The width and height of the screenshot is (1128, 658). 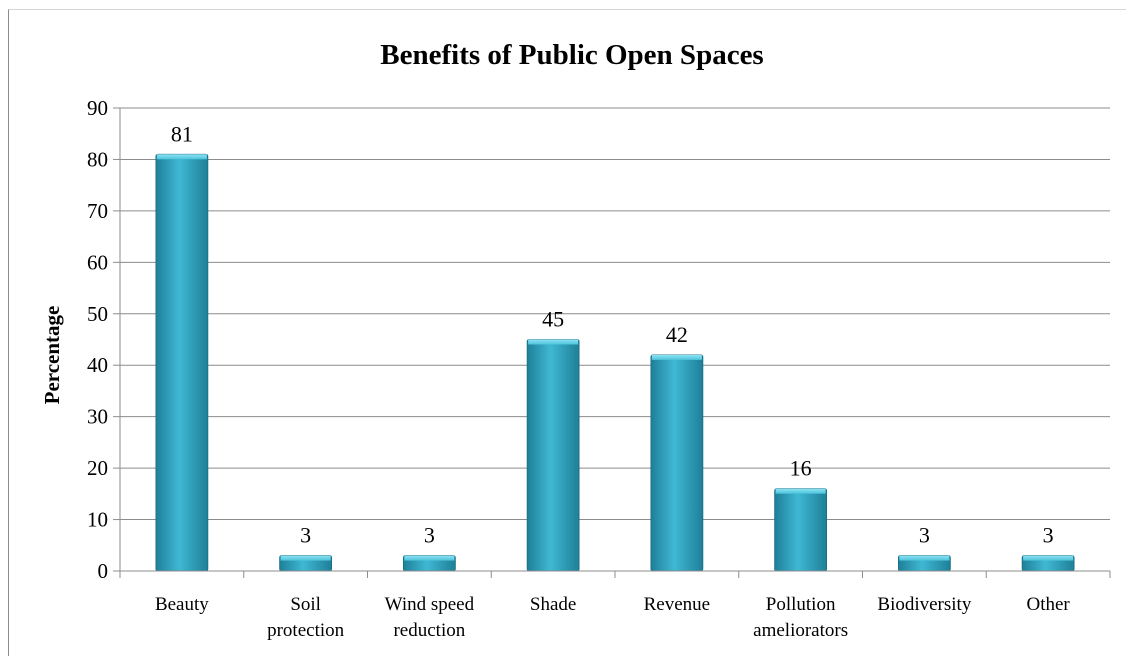 I want to click on bar-group: 45, so click(x=553, y=439).